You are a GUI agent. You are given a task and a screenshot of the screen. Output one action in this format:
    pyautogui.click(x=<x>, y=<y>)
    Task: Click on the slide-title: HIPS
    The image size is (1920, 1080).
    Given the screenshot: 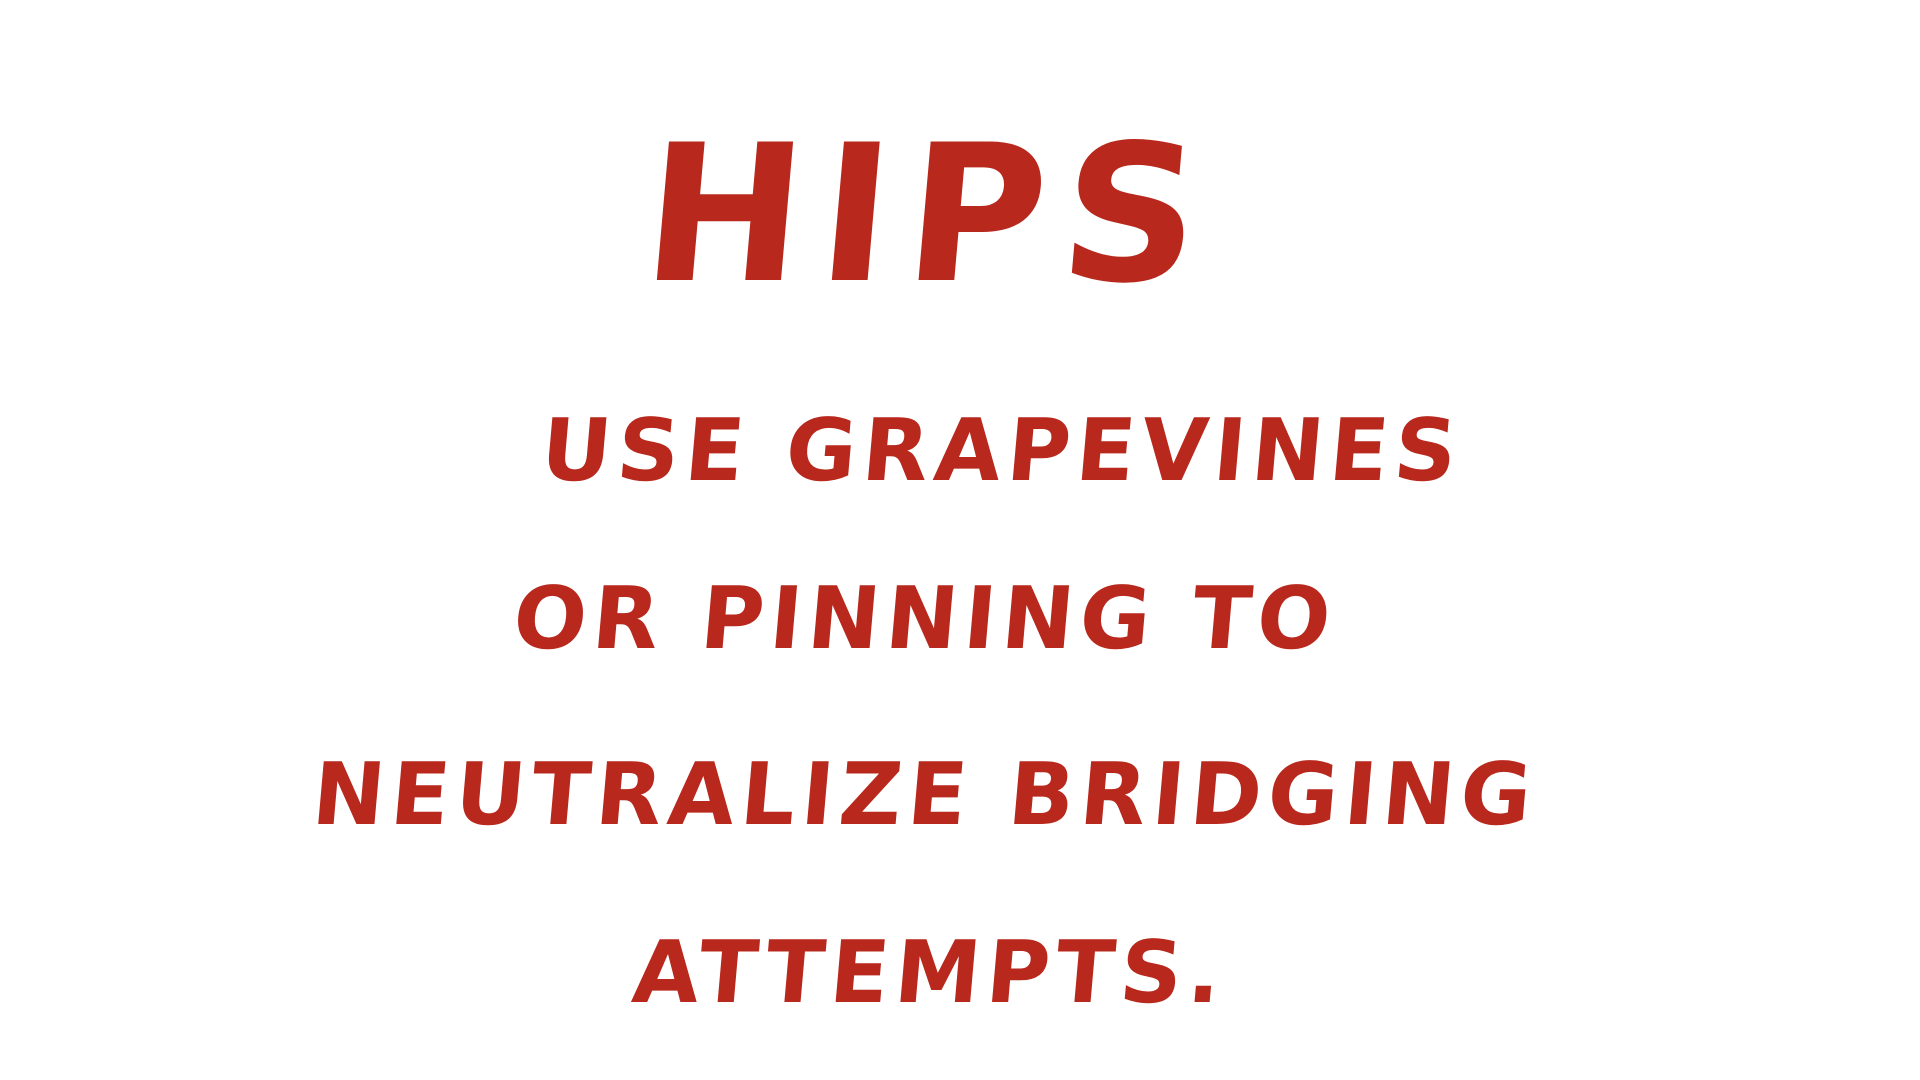 What is the action you would take?
    pyautogui.click(x=930, y=214)
    